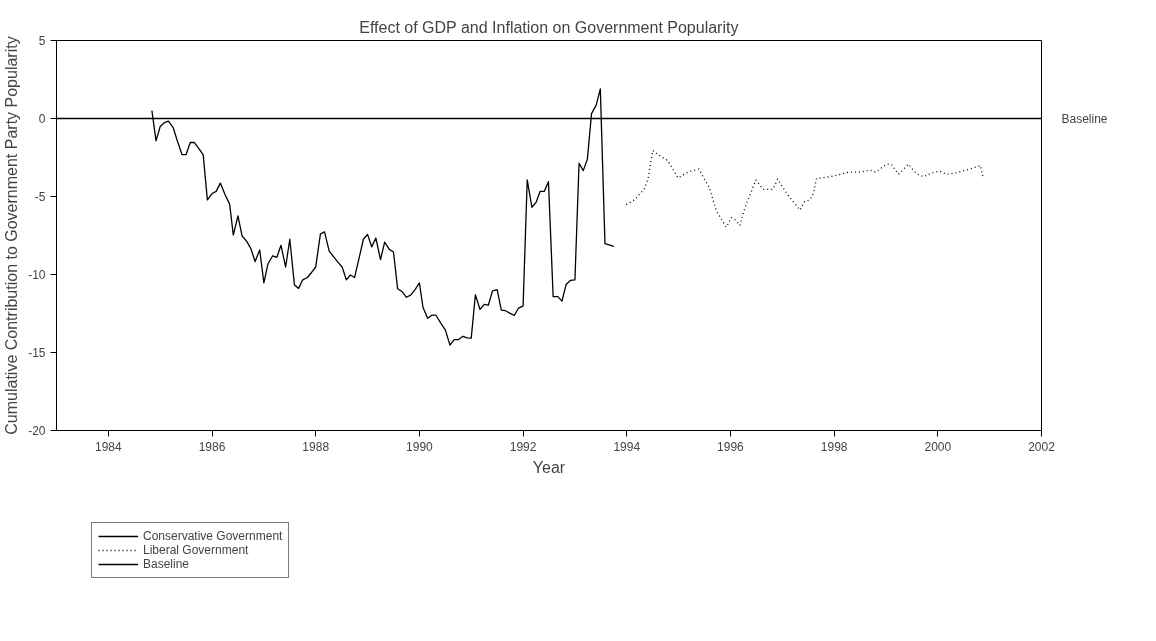 This screenshot has width=1156, height=641. I want to click on x-tick-label: 2002, so click(1042, 446).